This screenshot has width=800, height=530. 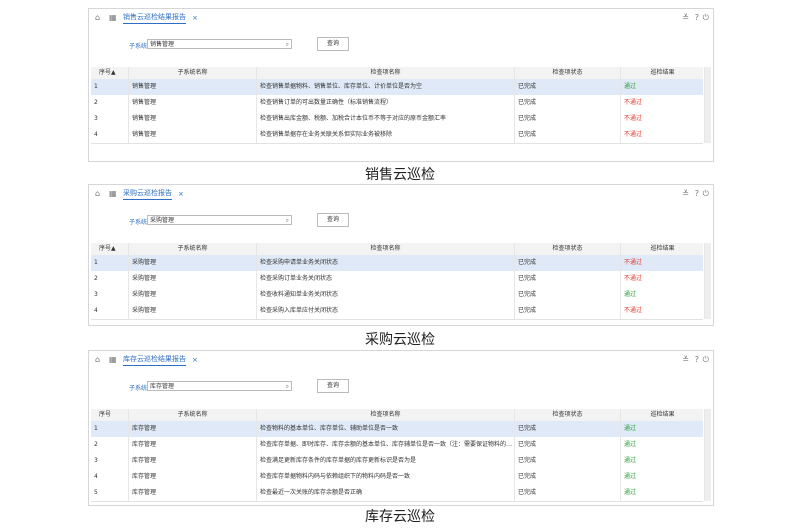 What do you see at coordinates (154, 18) in the screenshot?
I see `tab-title: 销售云巡检结果报告` at bounding box center [154, 18].